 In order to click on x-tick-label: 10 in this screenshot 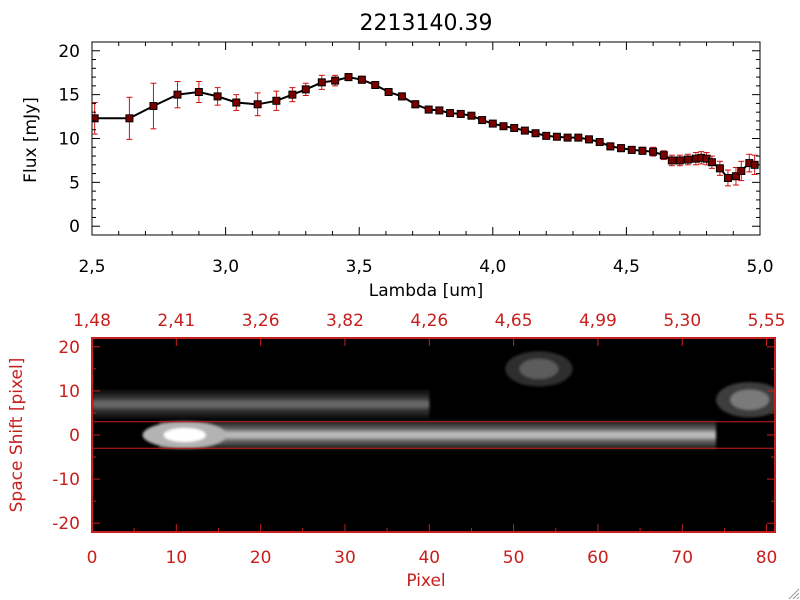, I will do `click(177, 558)`.